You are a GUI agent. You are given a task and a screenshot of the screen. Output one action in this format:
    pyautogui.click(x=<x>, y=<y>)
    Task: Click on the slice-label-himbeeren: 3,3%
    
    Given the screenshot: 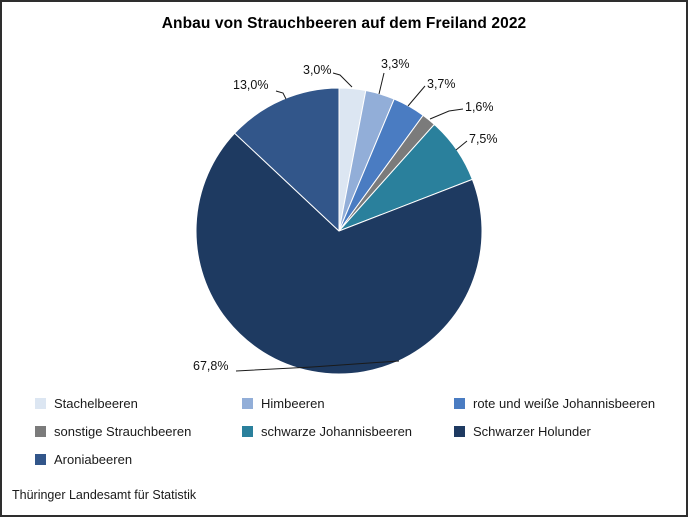 What is the action you would take?
    pyautogui.click(x=395, y=64)
    